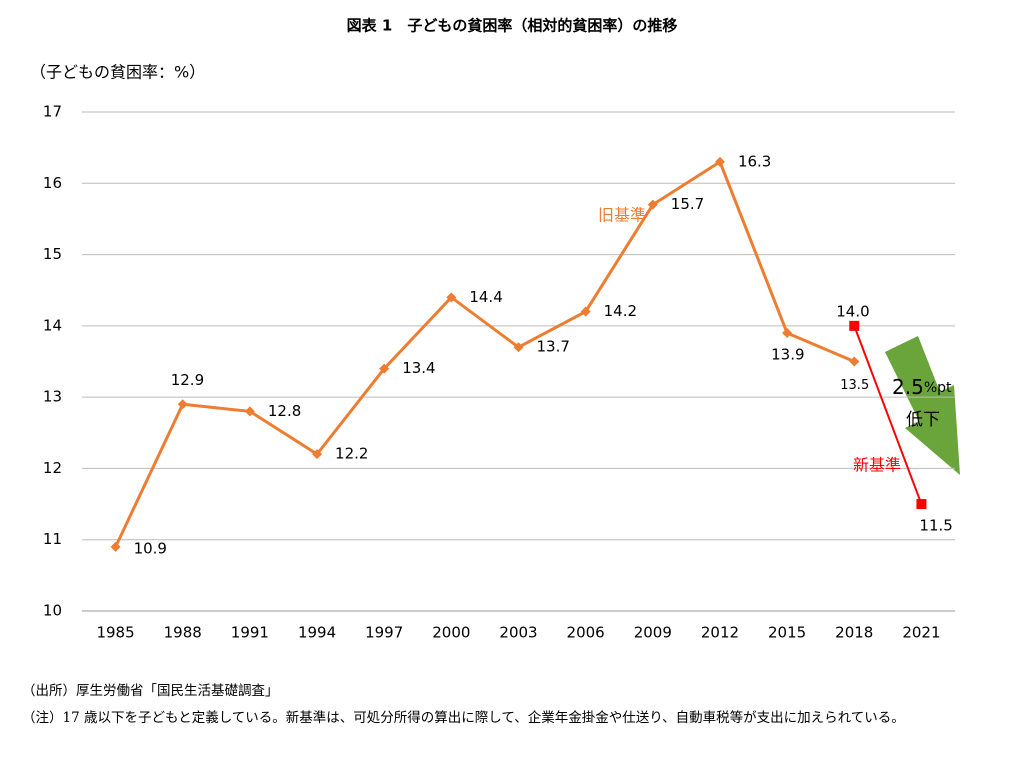 This screenshot has width=1024, height=762. Describe the element at coordinates (877, 465) in the screenshot. I see `series-label: 新基準` at that location.